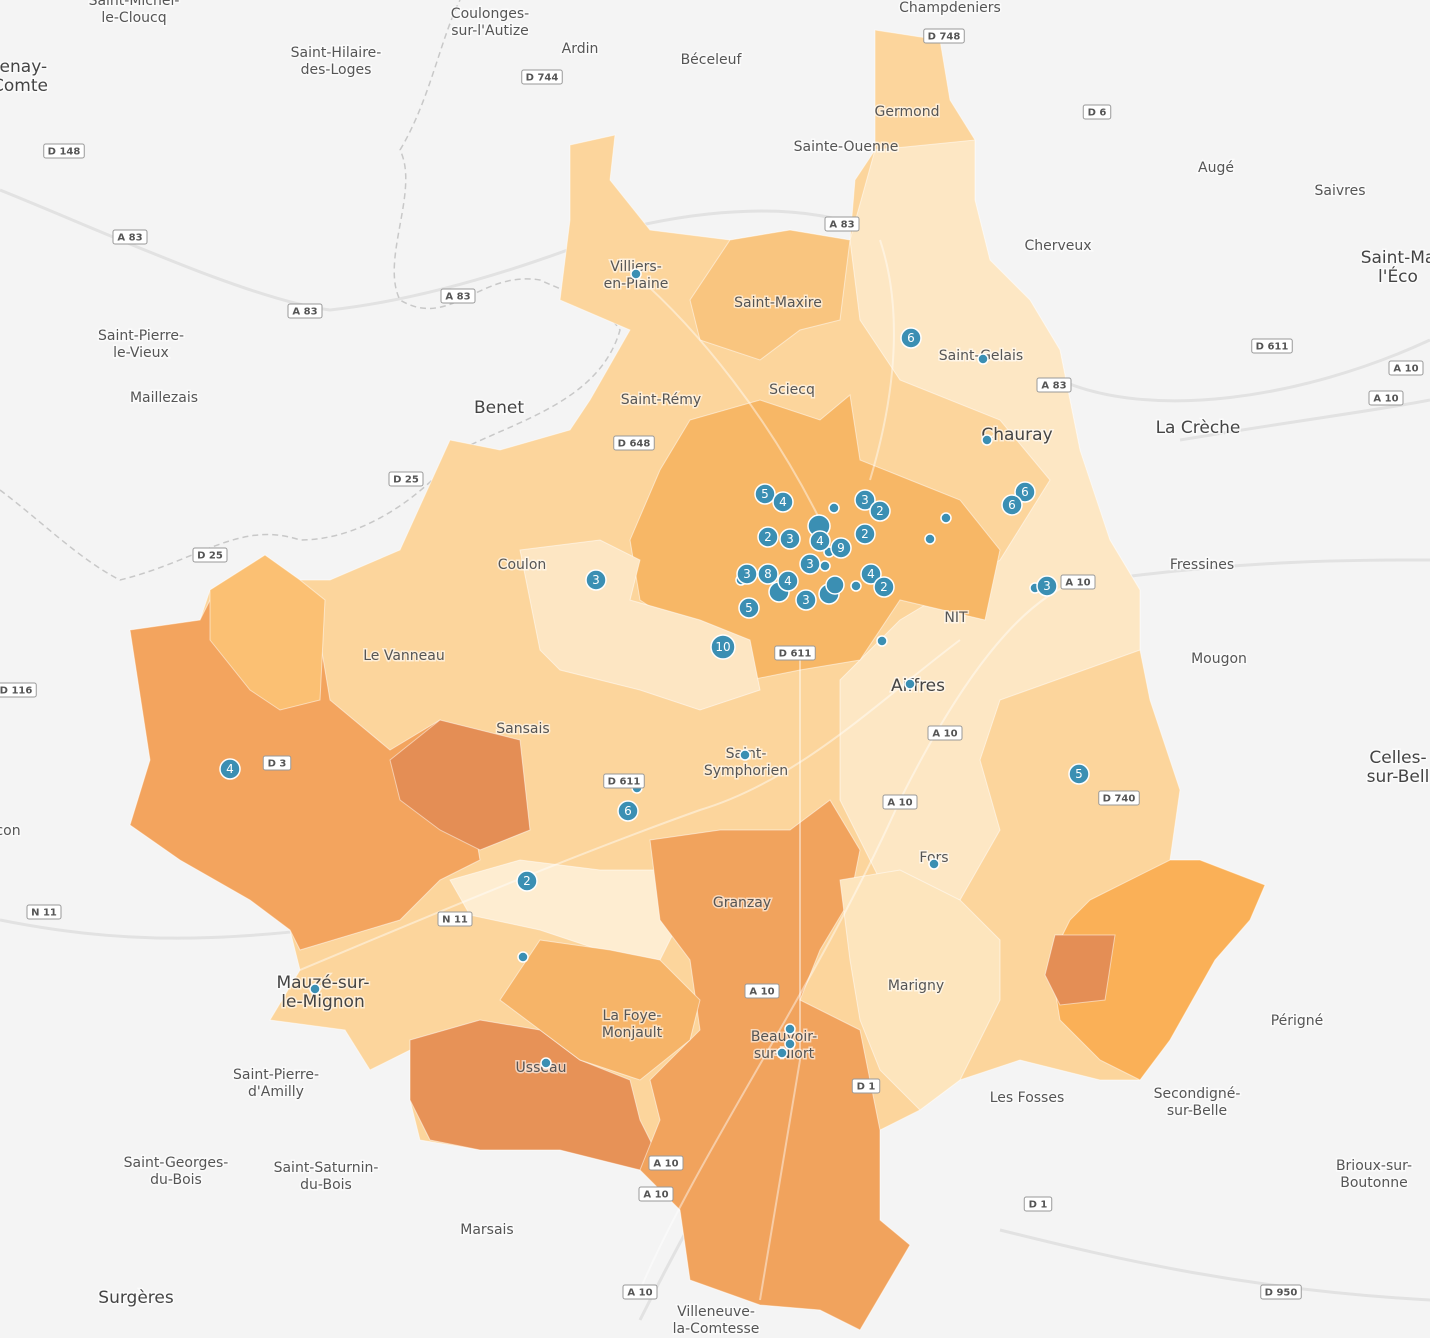 This screenshot has height=1338, width=1430. Describe the element at coordinates (1219, 659) in the screenshot. I see `place-line: Mougon` at that location.